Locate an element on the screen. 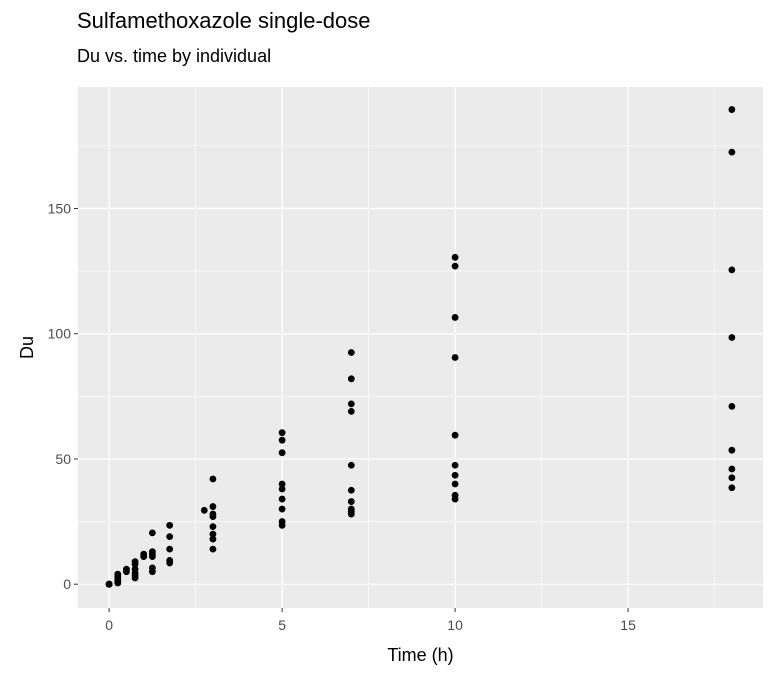  x-axis: 0 5 10 15 is located at coordinates (370, 620).